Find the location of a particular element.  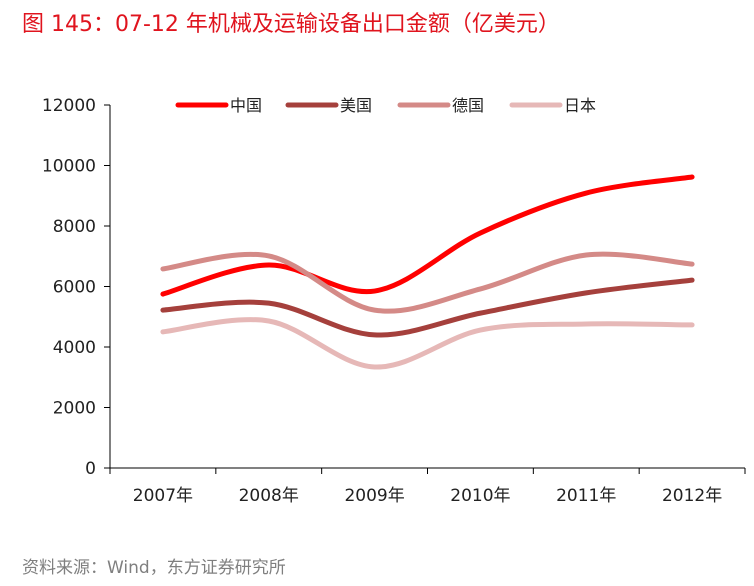

y-tick-label: 8000 is located at coordinates (74, 227).